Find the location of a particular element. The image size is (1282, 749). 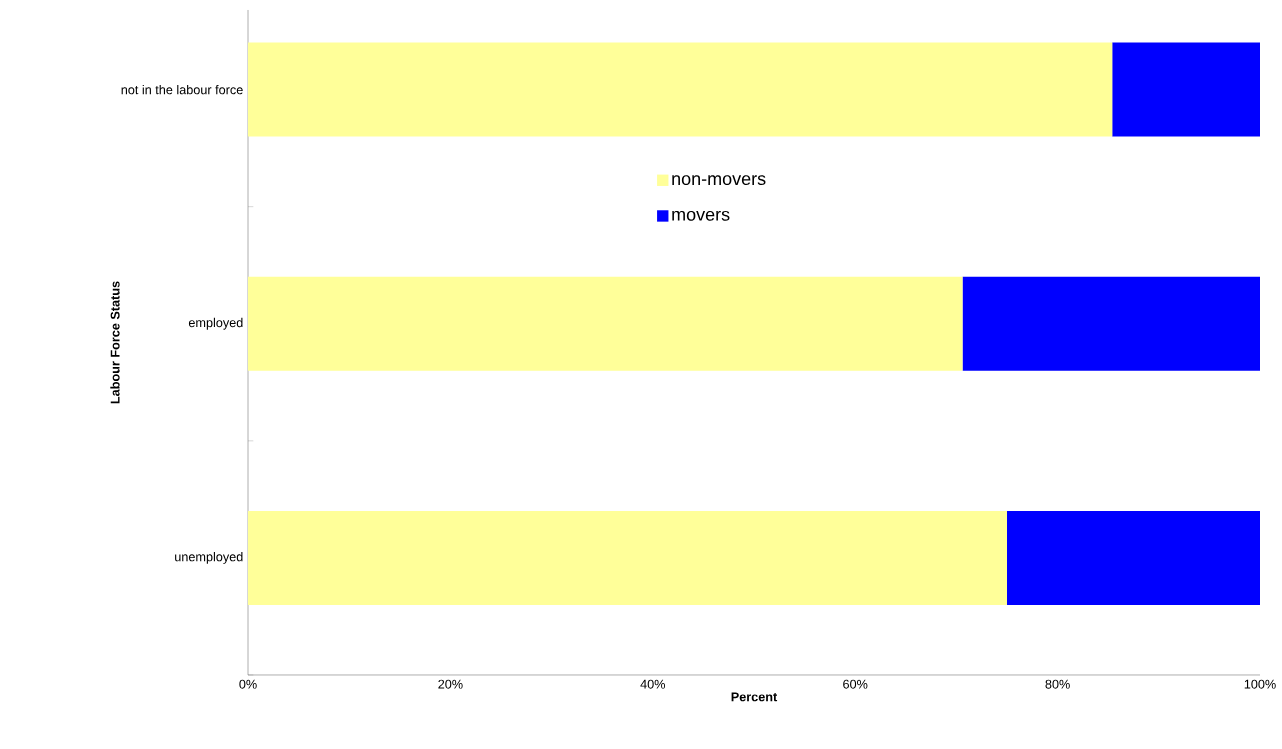

x-tick-label: 100% is located at coordinates (1260, 684).